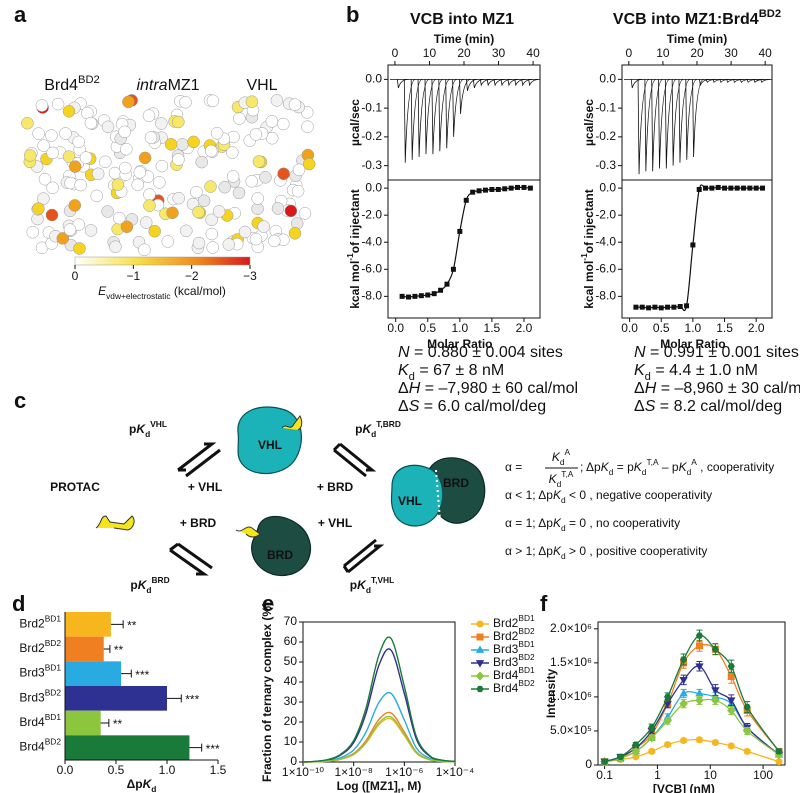 The image size is (800, 793). Describe the element at coordinates (18, 603) in the screenshot. I see `panel-label: d` at that location.